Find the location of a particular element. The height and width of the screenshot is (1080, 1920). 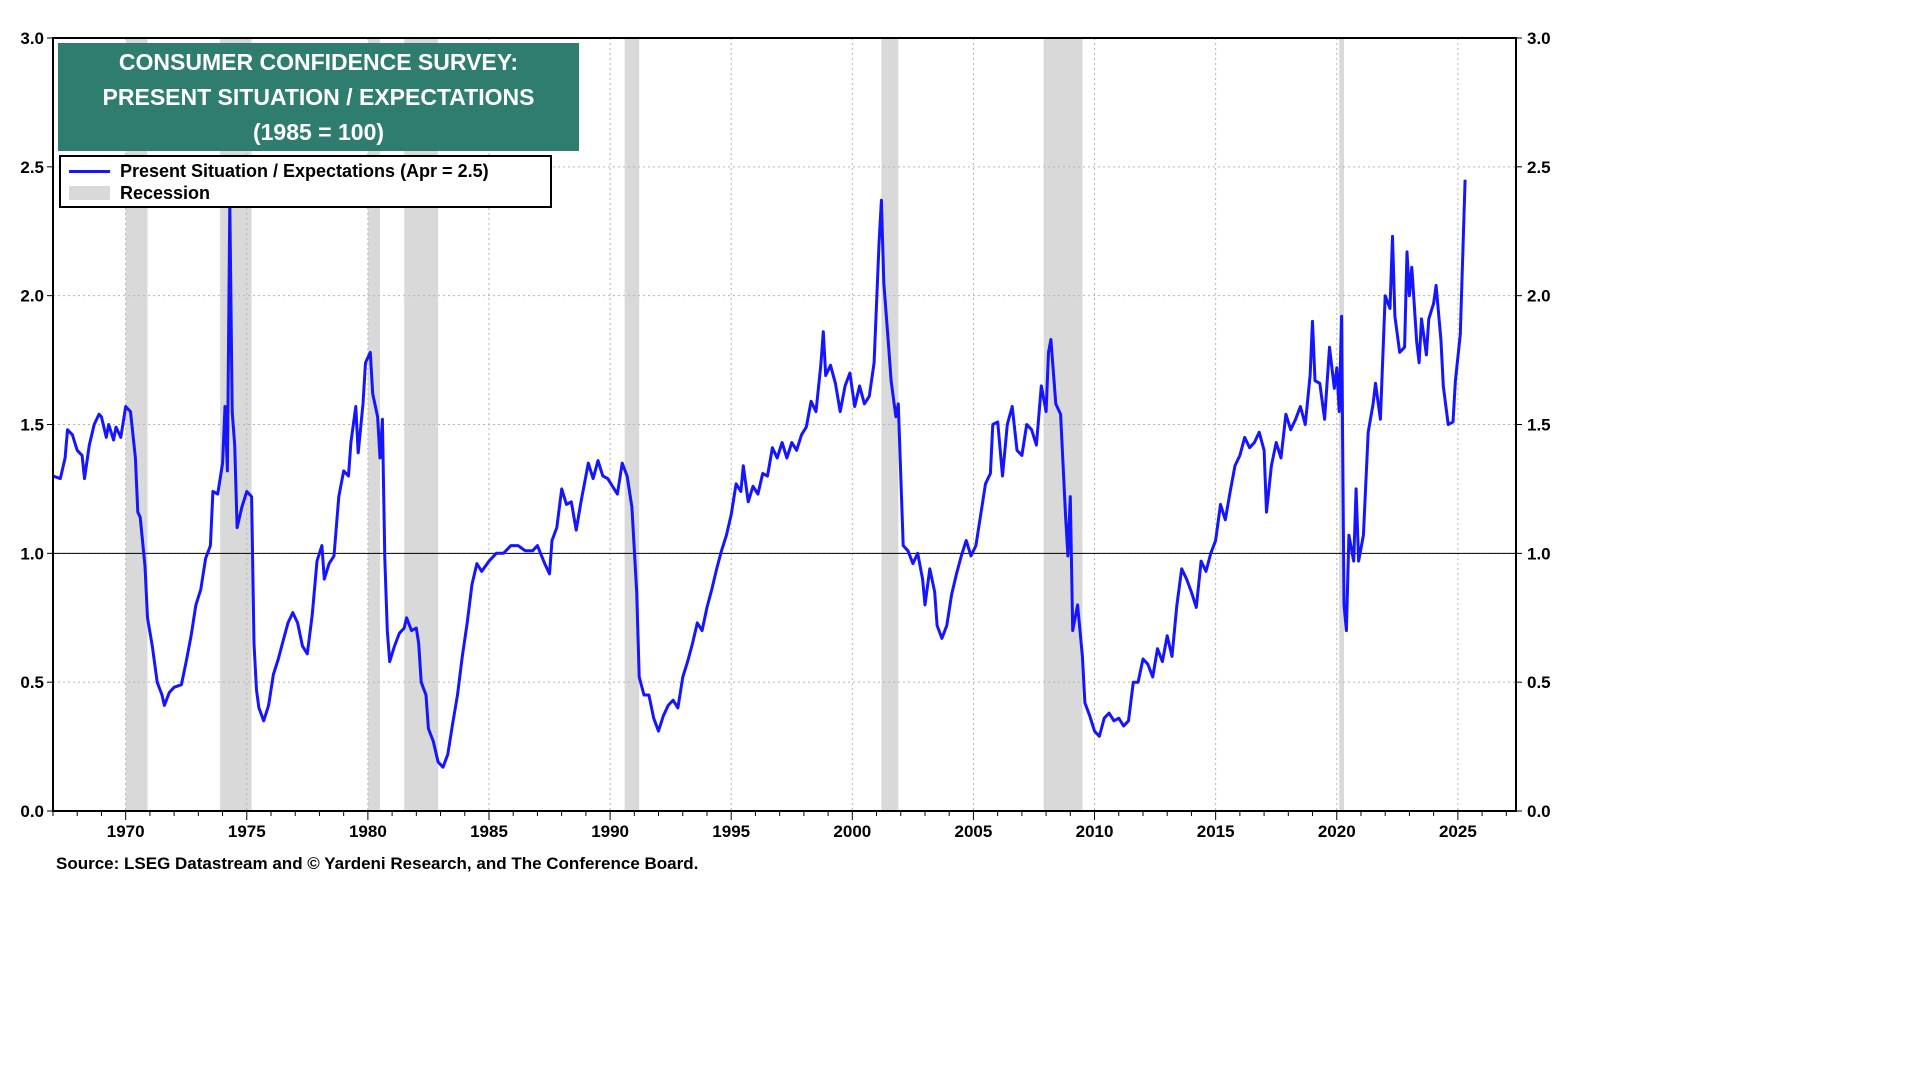

y-tick-label-right: 0.0 is located at coordinates (1539, 811).